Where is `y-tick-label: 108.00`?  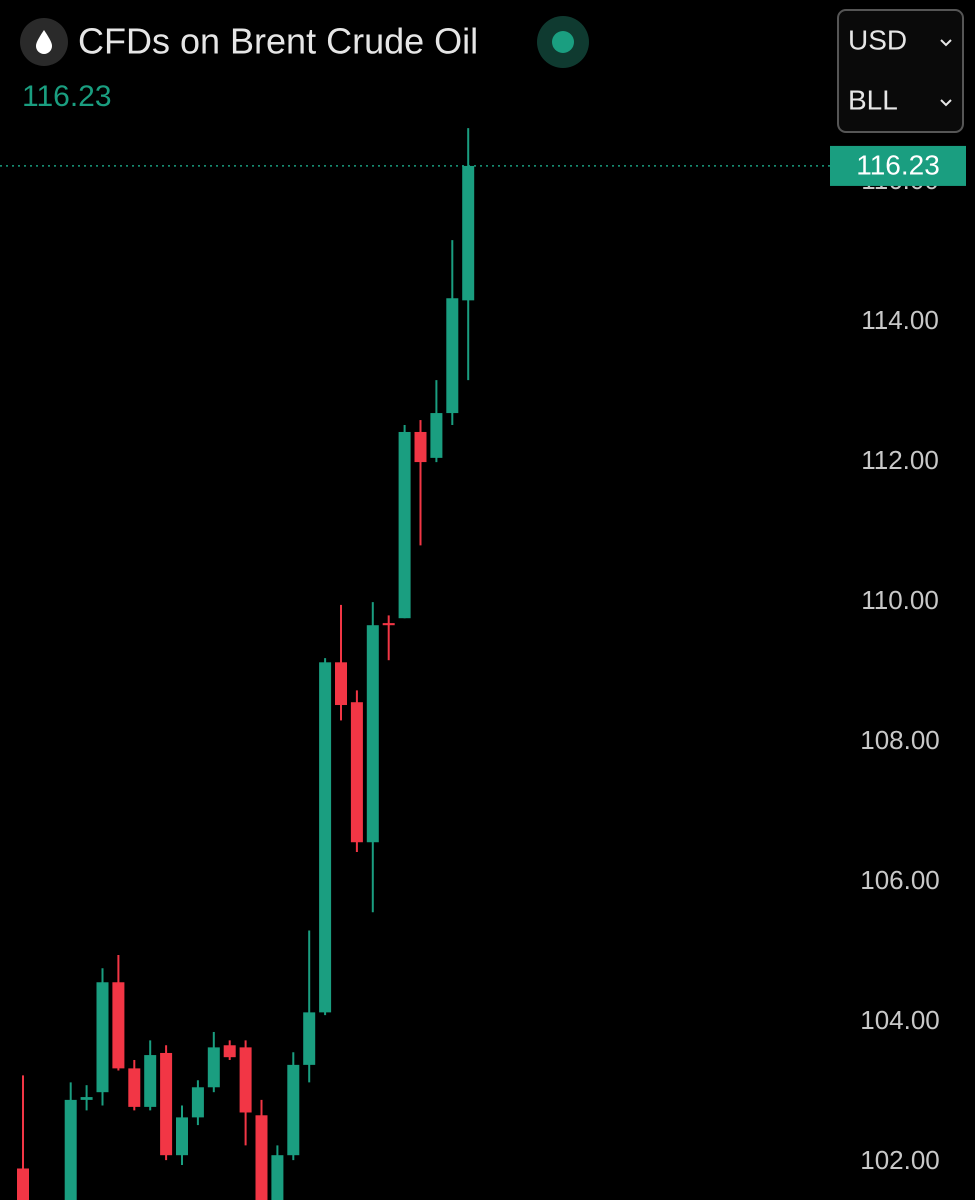
y-tick-label: 108.00 is located at coordinates (900, 740).